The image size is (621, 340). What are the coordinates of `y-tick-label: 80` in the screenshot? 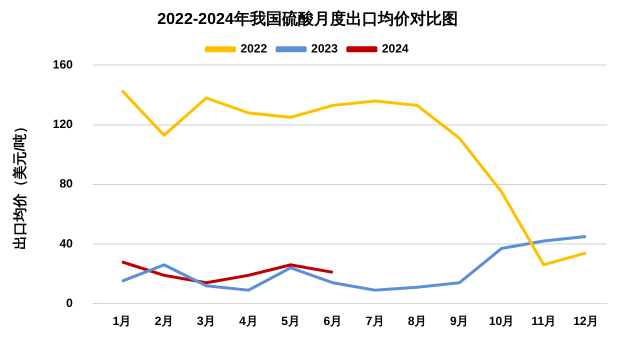 It's located at (66, 183).